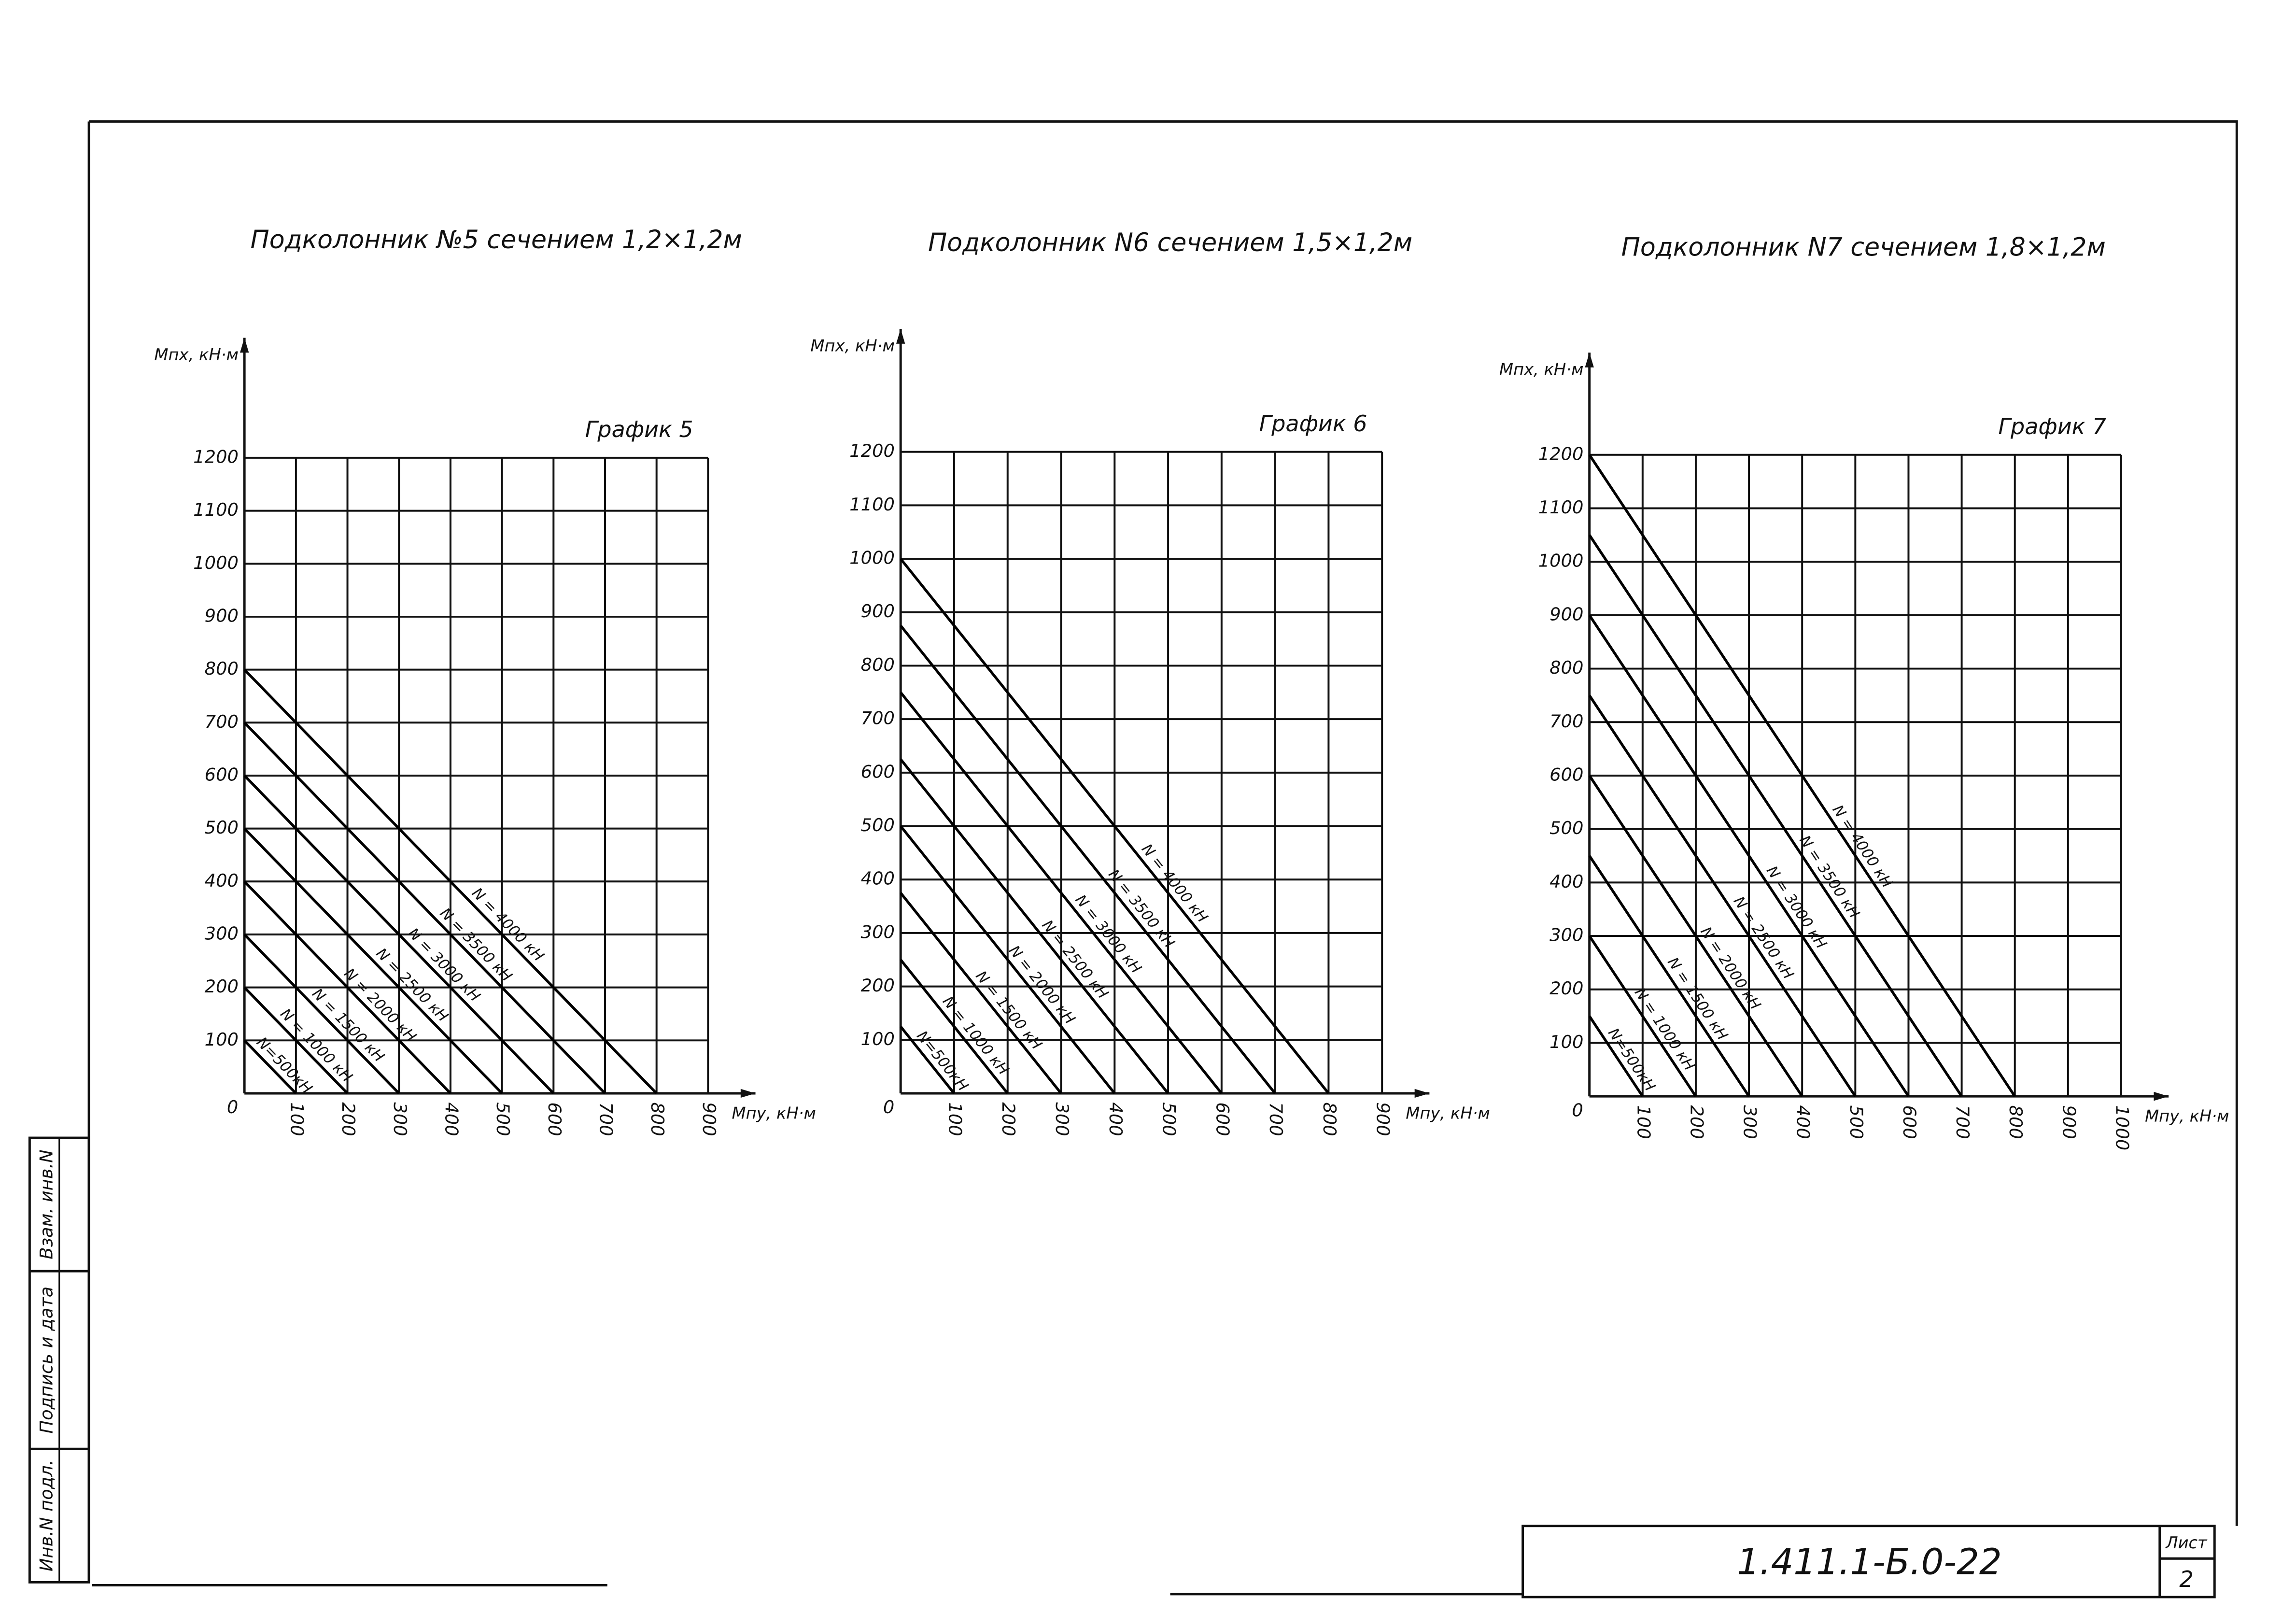 The width and height of the screenshot is (2296, 1599). I want to click on document-code: 1.411.1-Б.0-22, so click(1869, 1562).